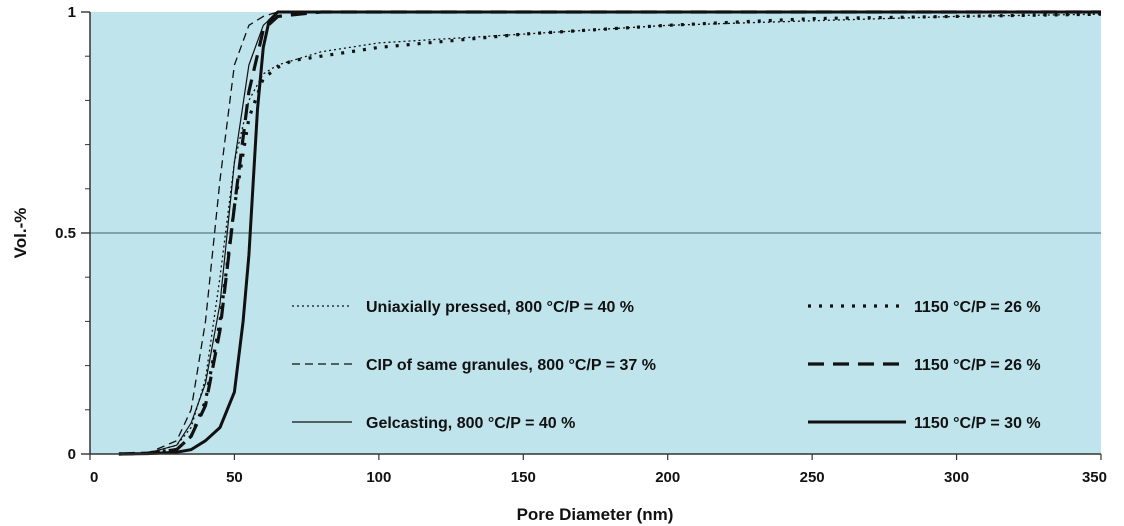  I want to click on legend-label-4: 1150 °C/P = 26 %, so click(977, 307).